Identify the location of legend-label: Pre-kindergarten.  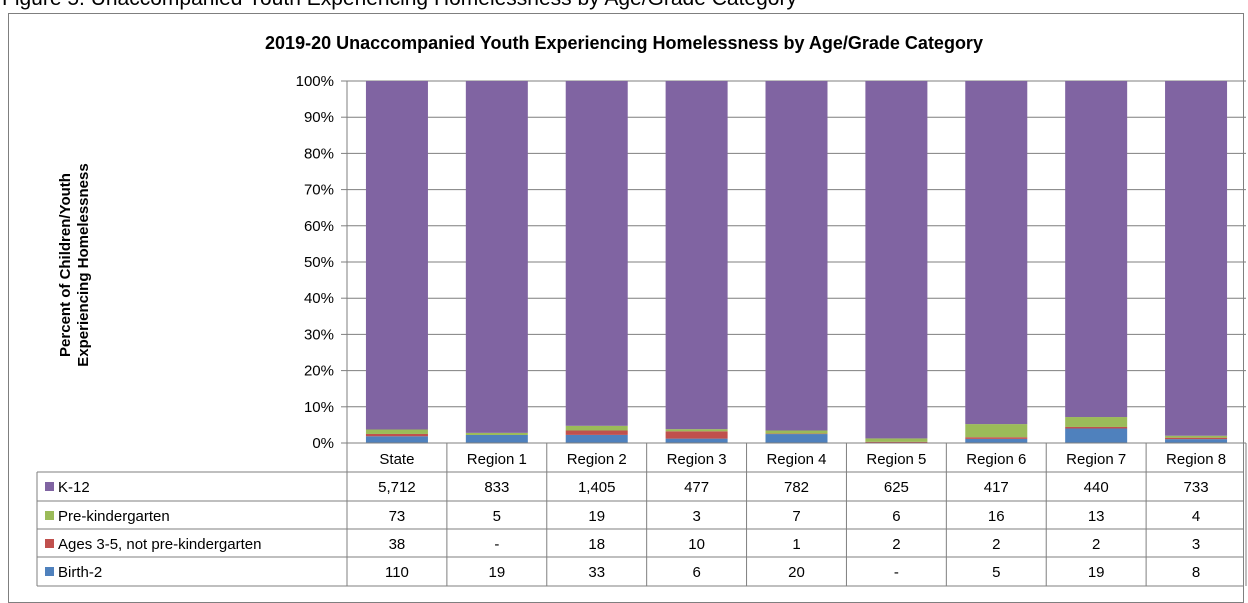
(114, 516).